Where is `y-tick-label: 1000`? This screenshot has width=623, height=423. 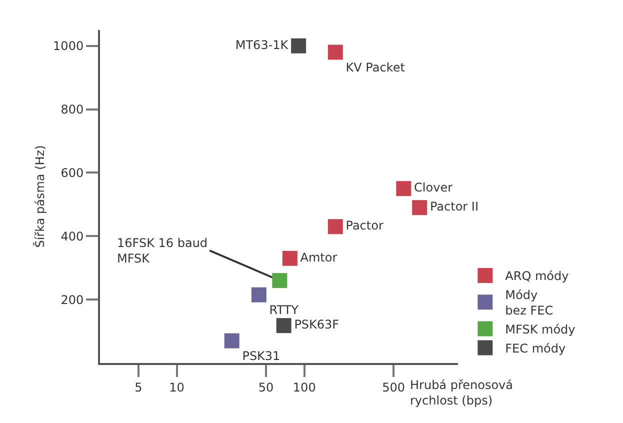 y-tick-label: 1000 is located at coordinates (68, 46).